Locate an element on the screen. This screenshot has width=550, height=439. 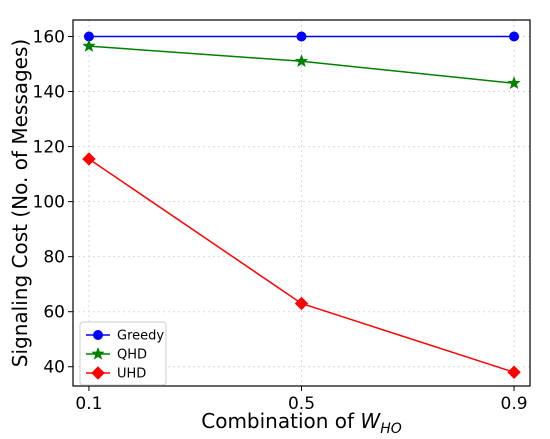
y-tick-label: 140 is located at coordinates (49, 93).